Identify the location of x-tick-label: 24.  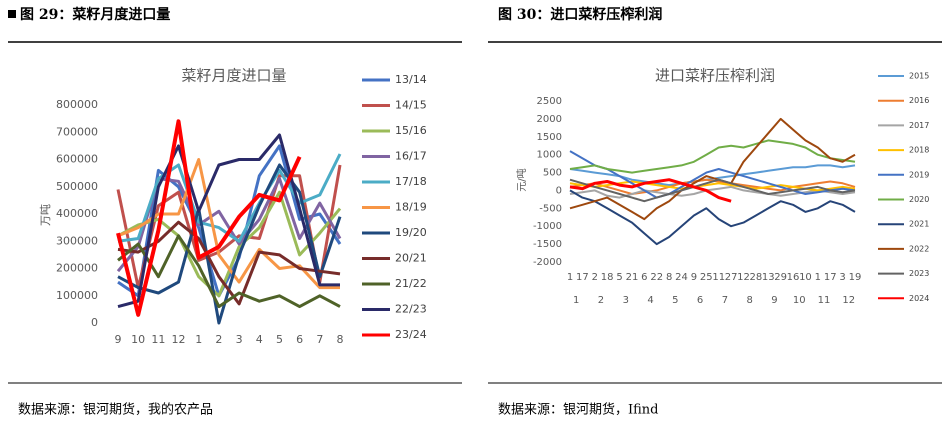
(681, 277).